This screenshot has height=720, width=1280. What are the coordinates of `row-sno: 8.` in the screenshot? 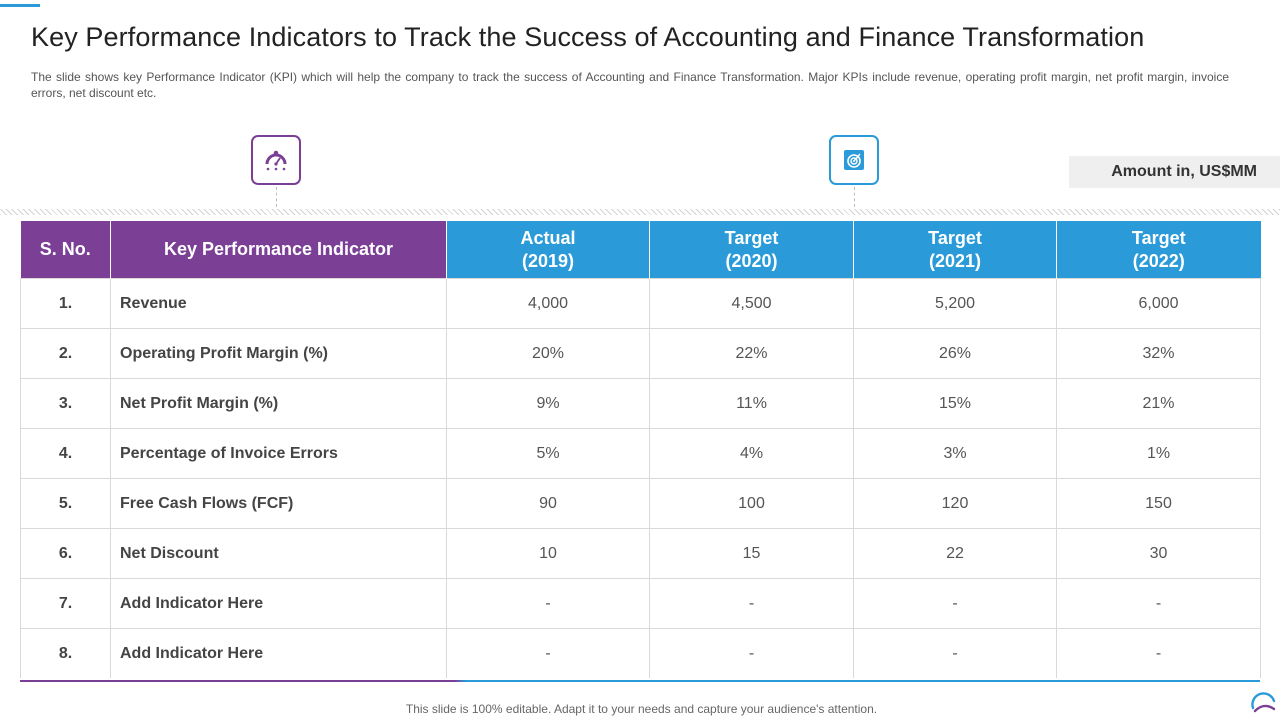 It's located at (65, 653).